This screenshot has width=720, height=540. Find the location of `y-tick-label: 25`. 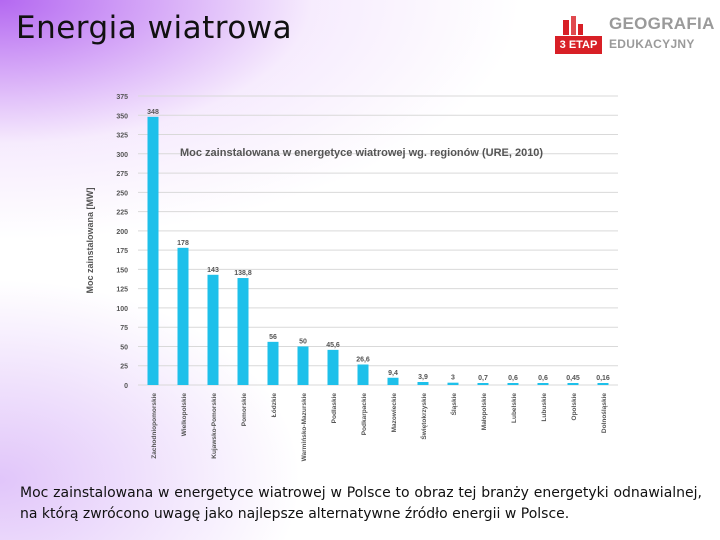

y-tick-label: 25 is located at coordinates (124, 367).